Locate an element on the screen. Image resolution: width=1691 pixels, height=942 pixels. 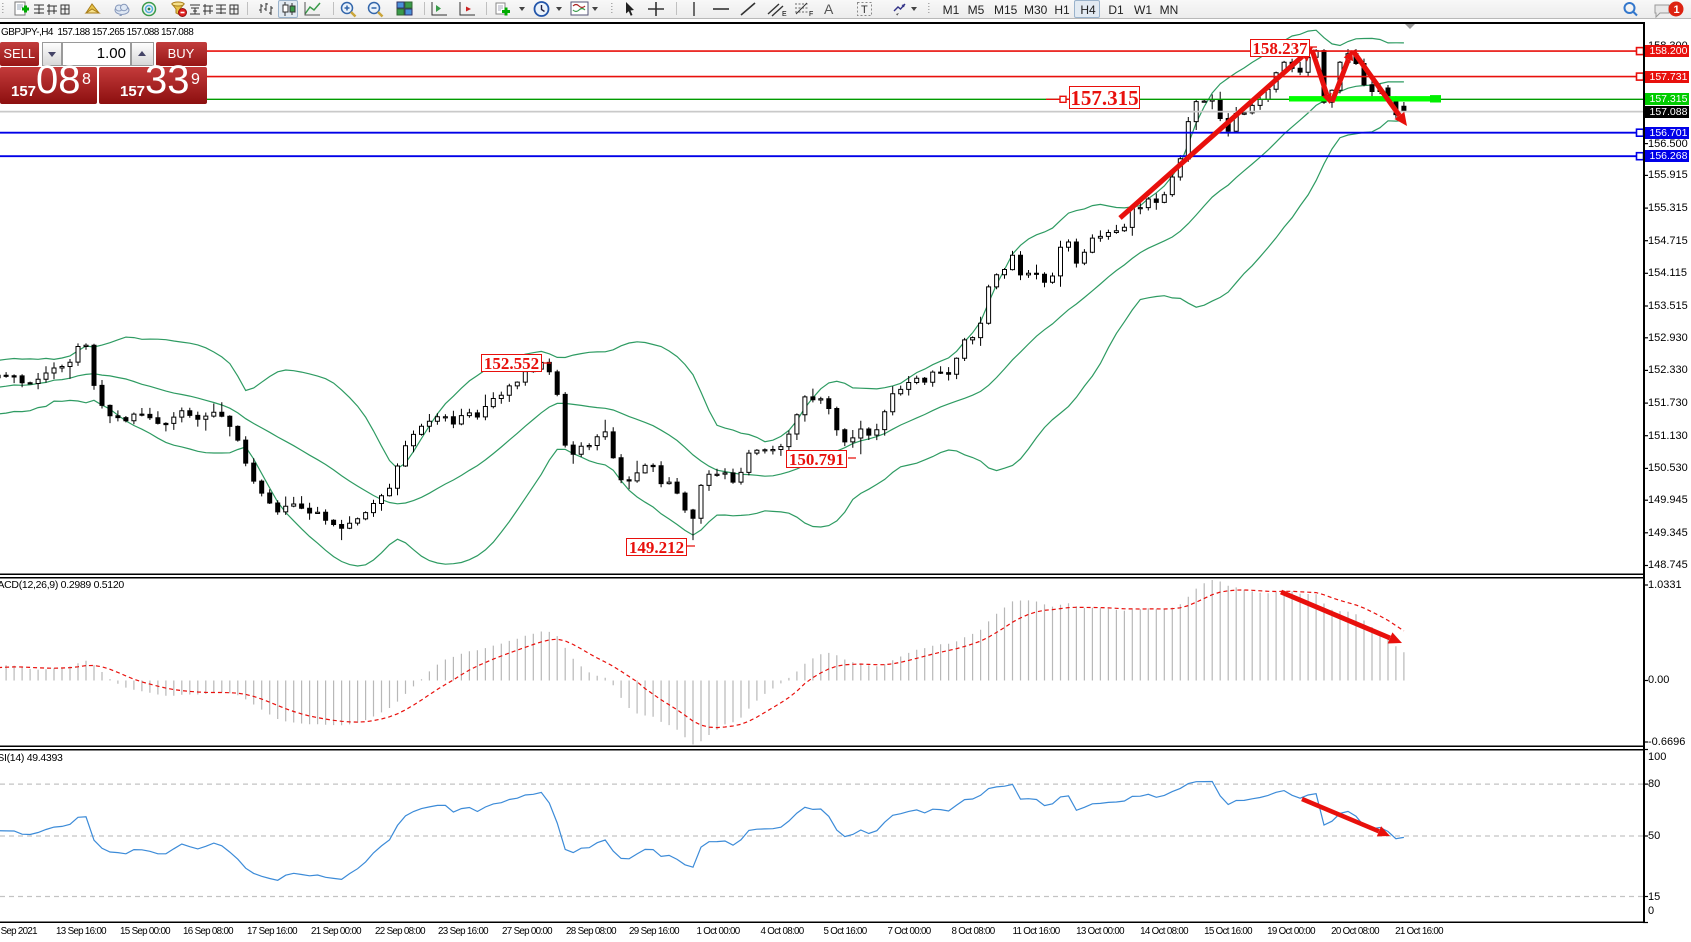
svg-text: 1 is located at coordinates (1677, 10).